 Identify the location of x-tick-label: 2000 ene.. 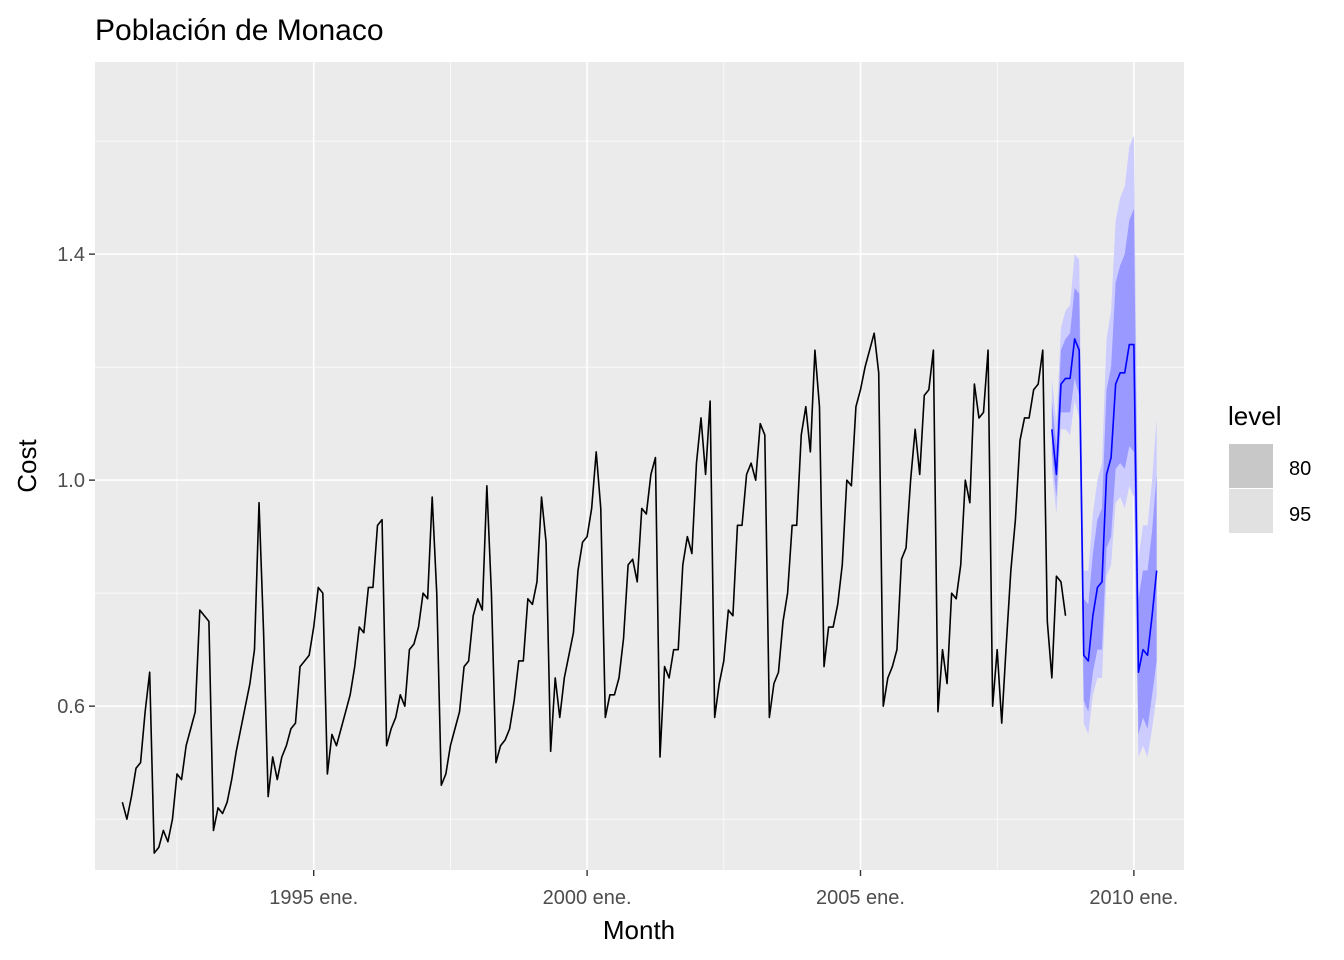
(587, 898).